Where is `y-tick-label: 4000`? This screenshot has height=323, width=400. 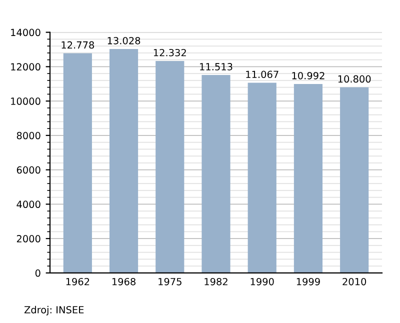
y-tick-label: 4000 is located at coordinates (28, 204).